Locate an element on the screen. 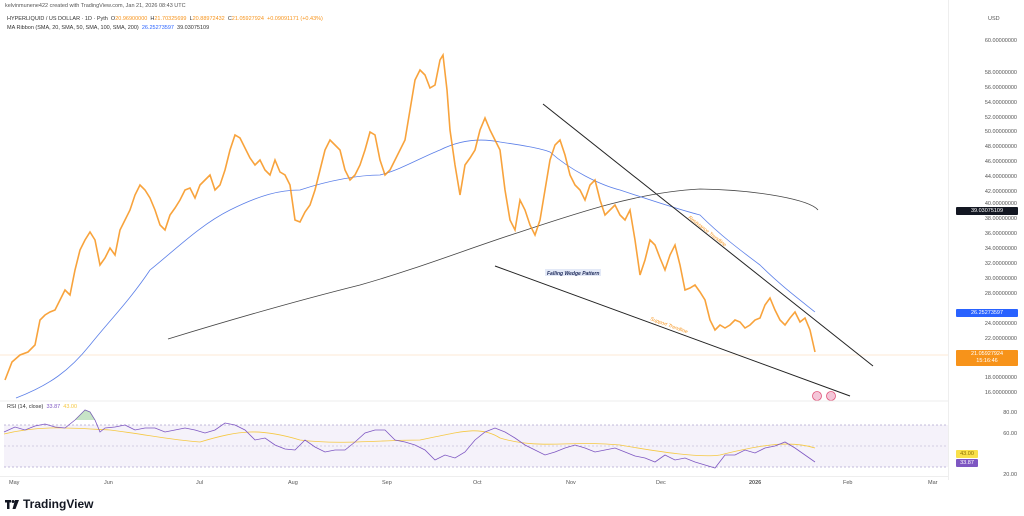 The width and height of the screenshot is (1024, 516). price-tick: 48.00000000 is located at coordinates (1000, 147).